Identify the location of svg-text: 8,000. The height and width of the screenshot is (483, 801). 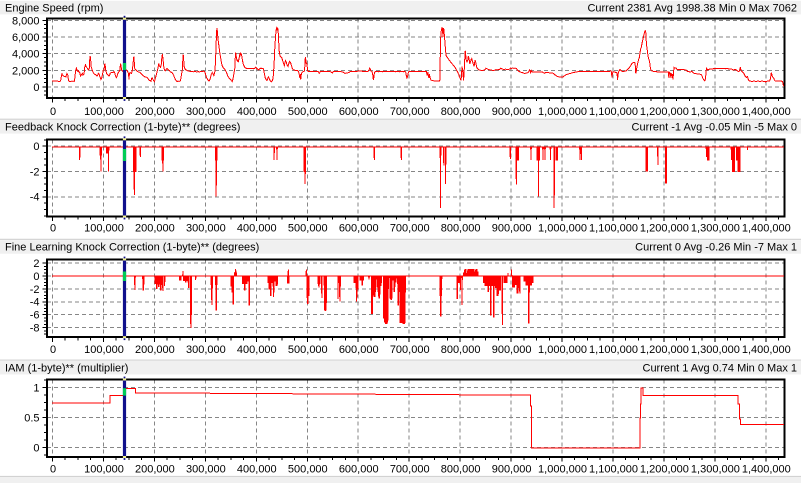
(26, 21).